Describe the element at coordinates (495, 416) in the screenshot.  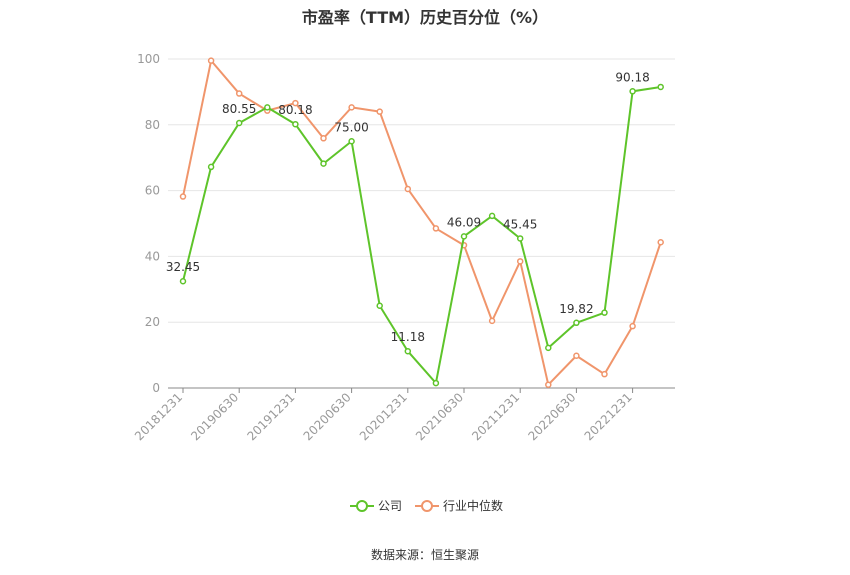
I see `x-tick-label: 20211231` at that location.